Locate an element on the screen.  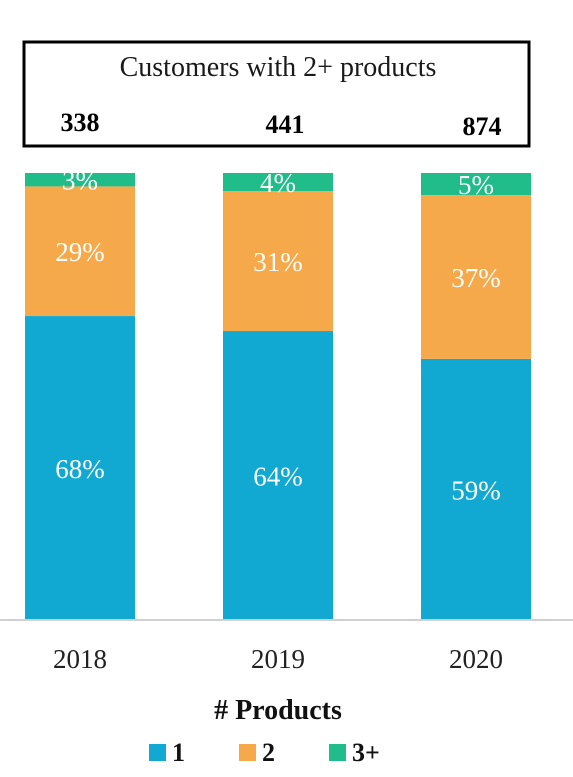
bar-segment-2019-3plus is located at coordinates (278, 182).